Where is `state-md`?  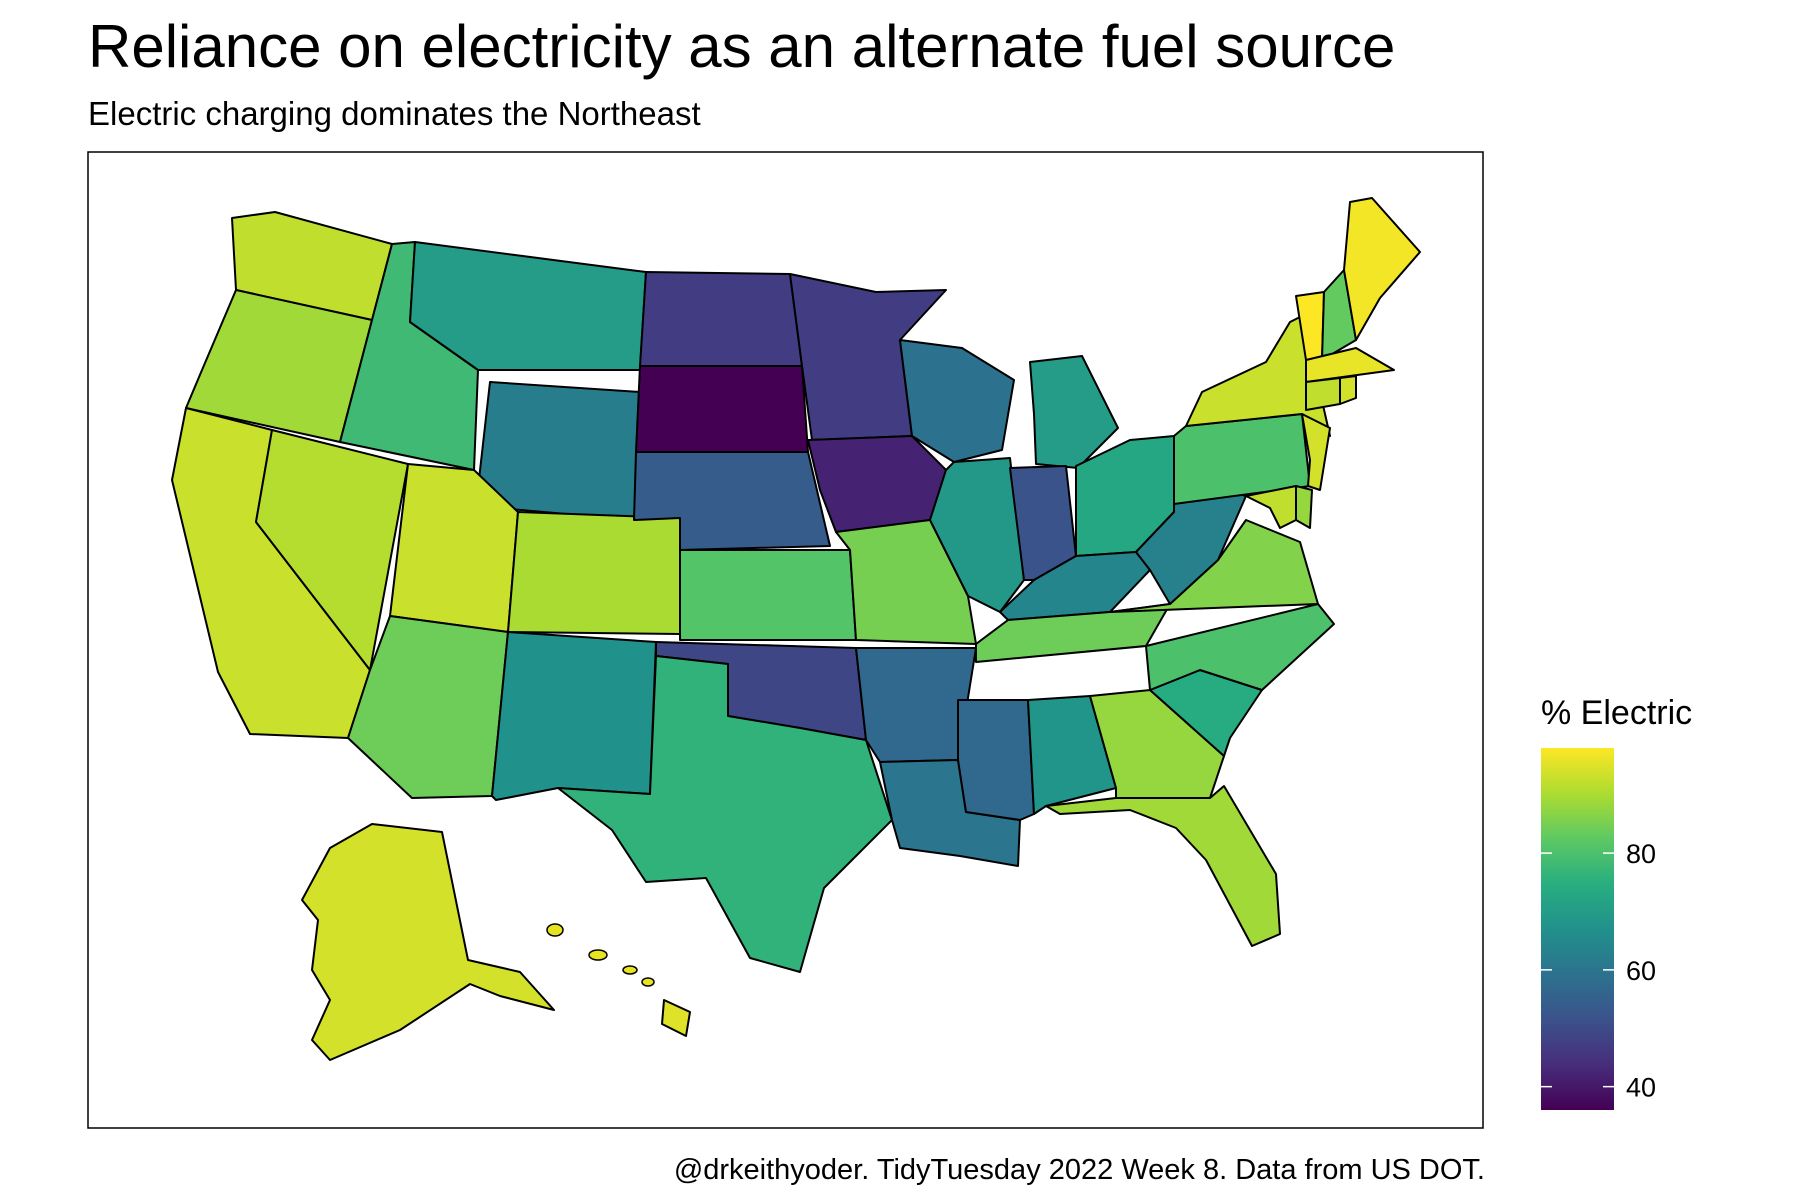 state-md is located at coordinates (1271, 507).